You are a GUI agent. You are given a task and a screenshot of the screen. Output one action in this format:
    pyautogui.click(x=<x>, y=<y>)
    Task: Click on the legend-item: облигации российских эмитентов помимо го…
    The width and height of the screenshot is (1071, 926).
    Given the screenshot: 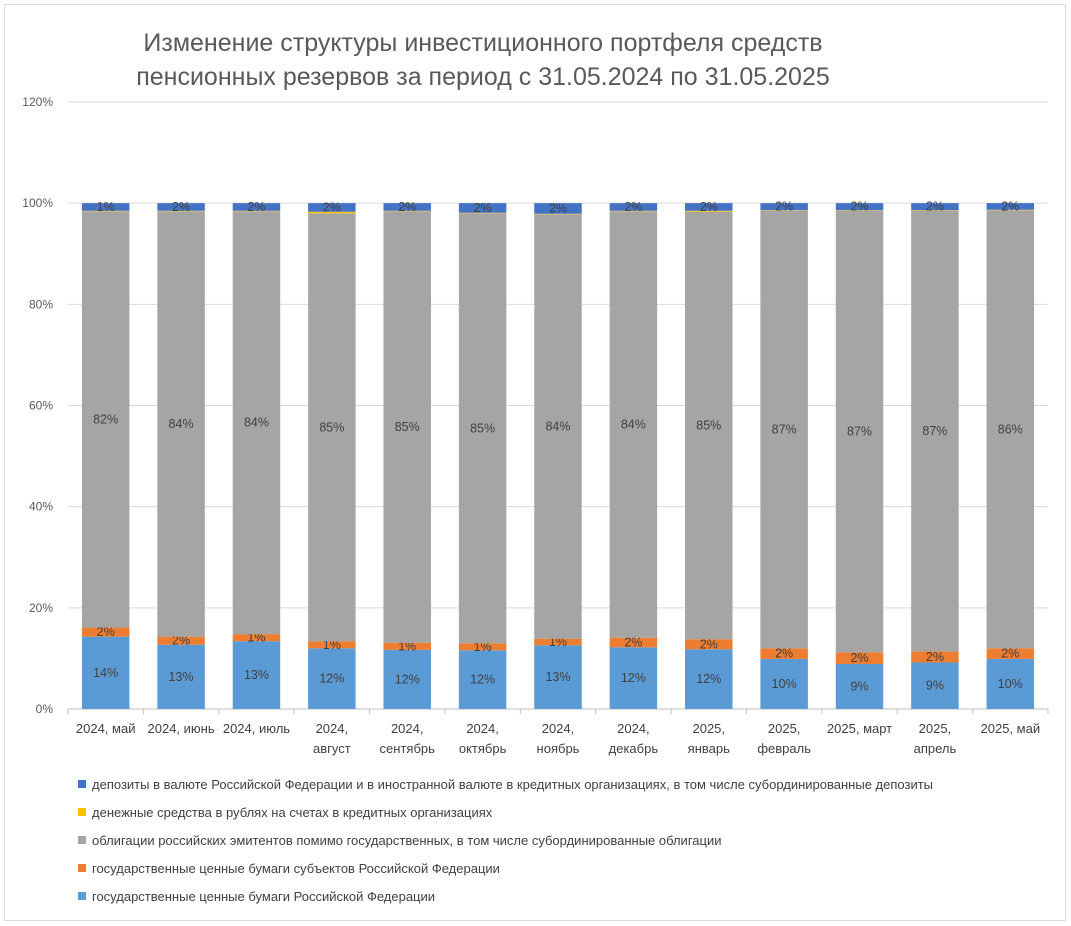 What is the action you would take?
    pyautogui.click(x=505, y=840)
    